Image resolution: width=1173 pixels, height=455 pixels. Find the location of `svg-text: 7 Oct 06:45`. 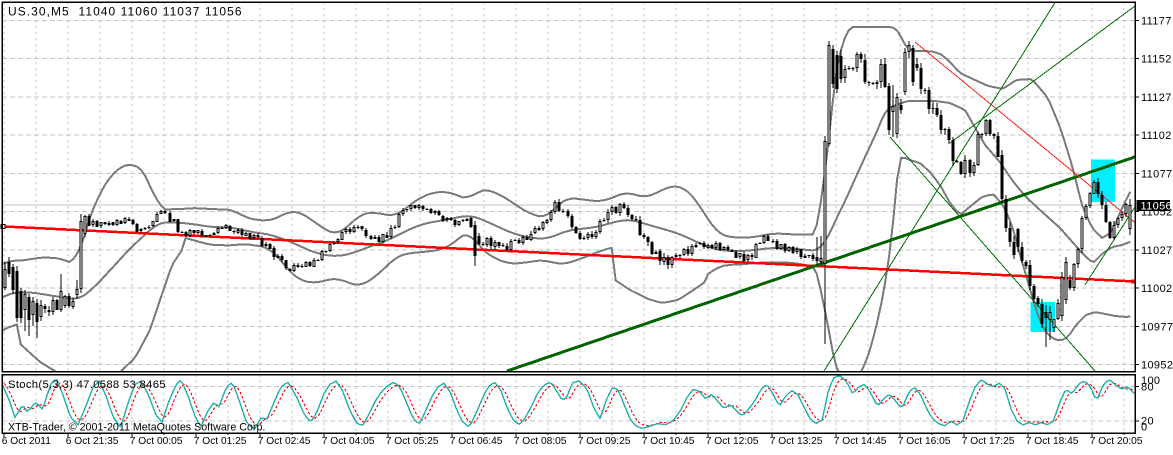

svg-text: 7 Oct 06:45 is located at coordinates (476, 441).